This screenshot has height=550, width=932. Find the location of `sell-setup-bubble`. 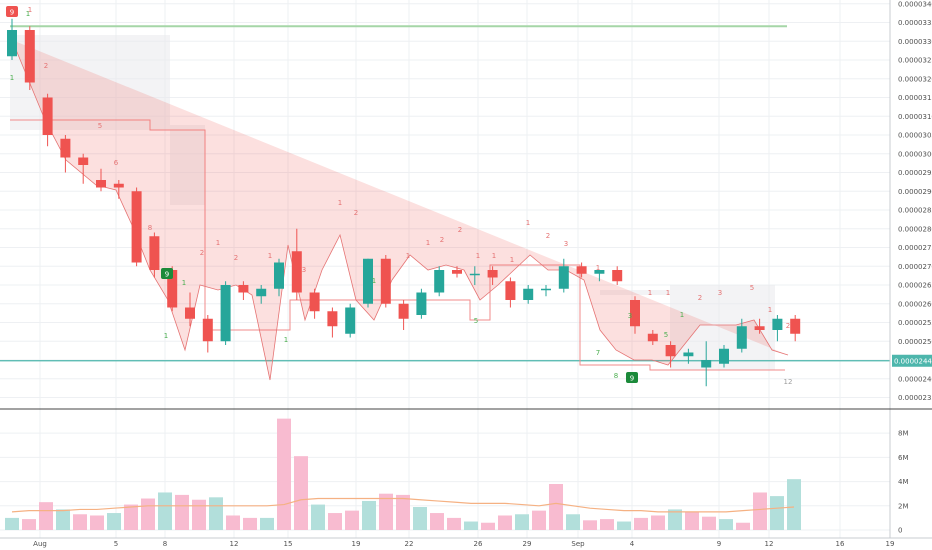

sell-setup-bubble is located at coordinates (12, 11).